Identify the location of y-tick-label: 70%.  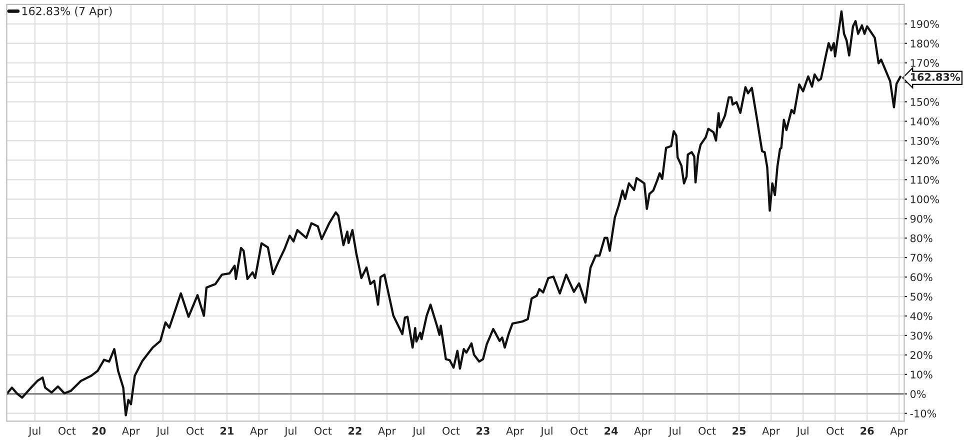
(921, 258).